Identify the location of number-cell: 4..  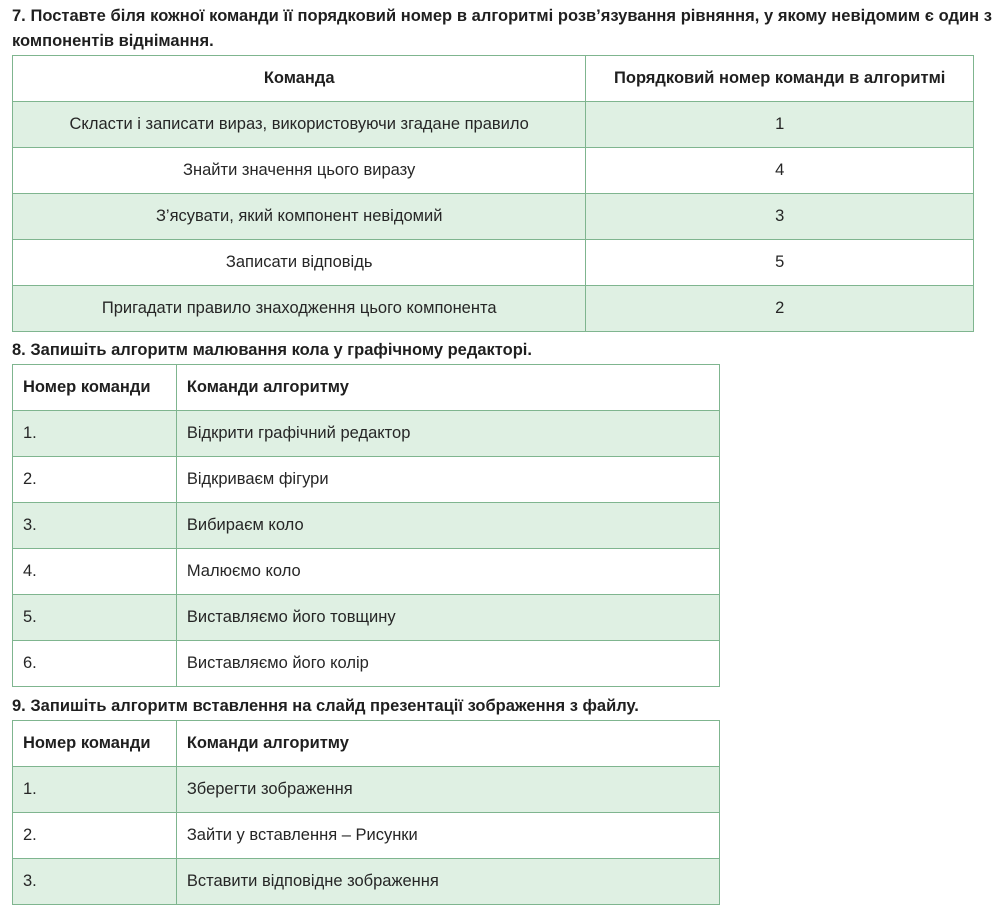
(94, 571).